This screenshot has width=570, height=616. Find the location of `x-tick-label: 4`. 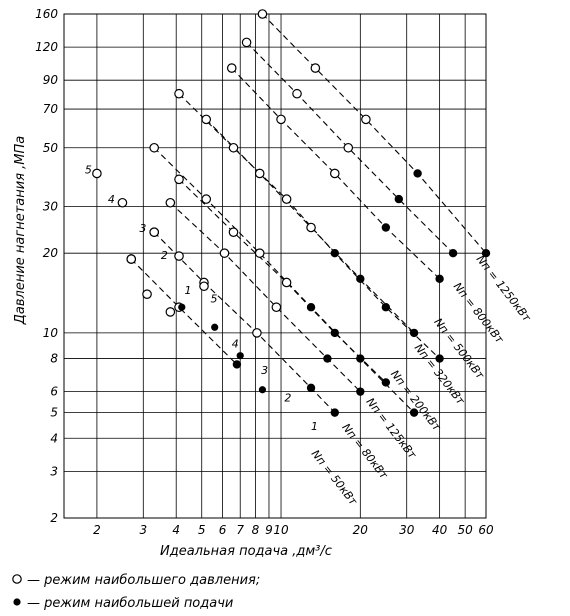

x-tick-label: 4 is located at coordinates (176, 530).